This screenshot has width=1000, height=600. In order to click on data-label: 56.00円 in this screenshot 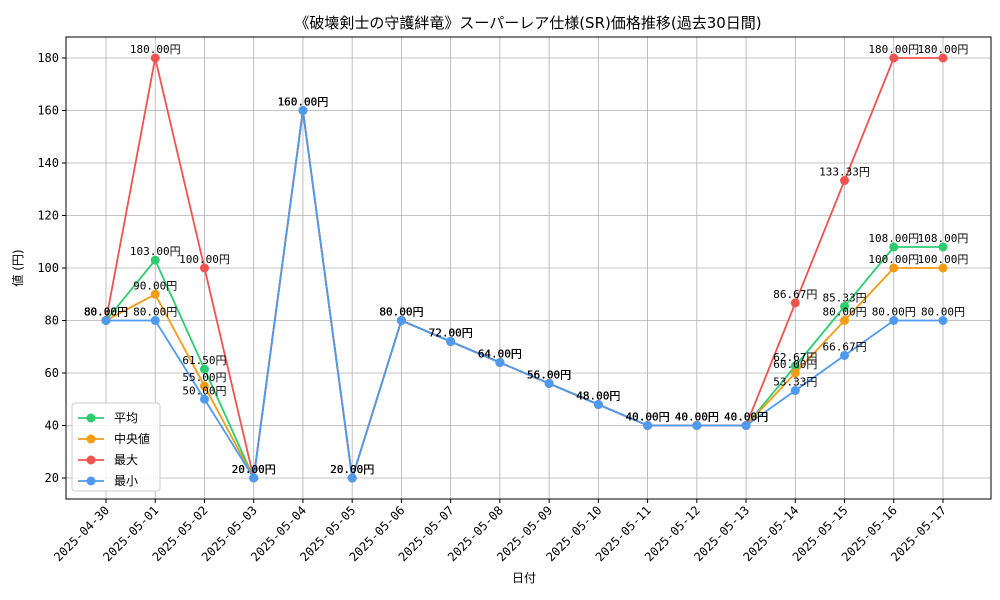, I will do `click(549, 375)`.